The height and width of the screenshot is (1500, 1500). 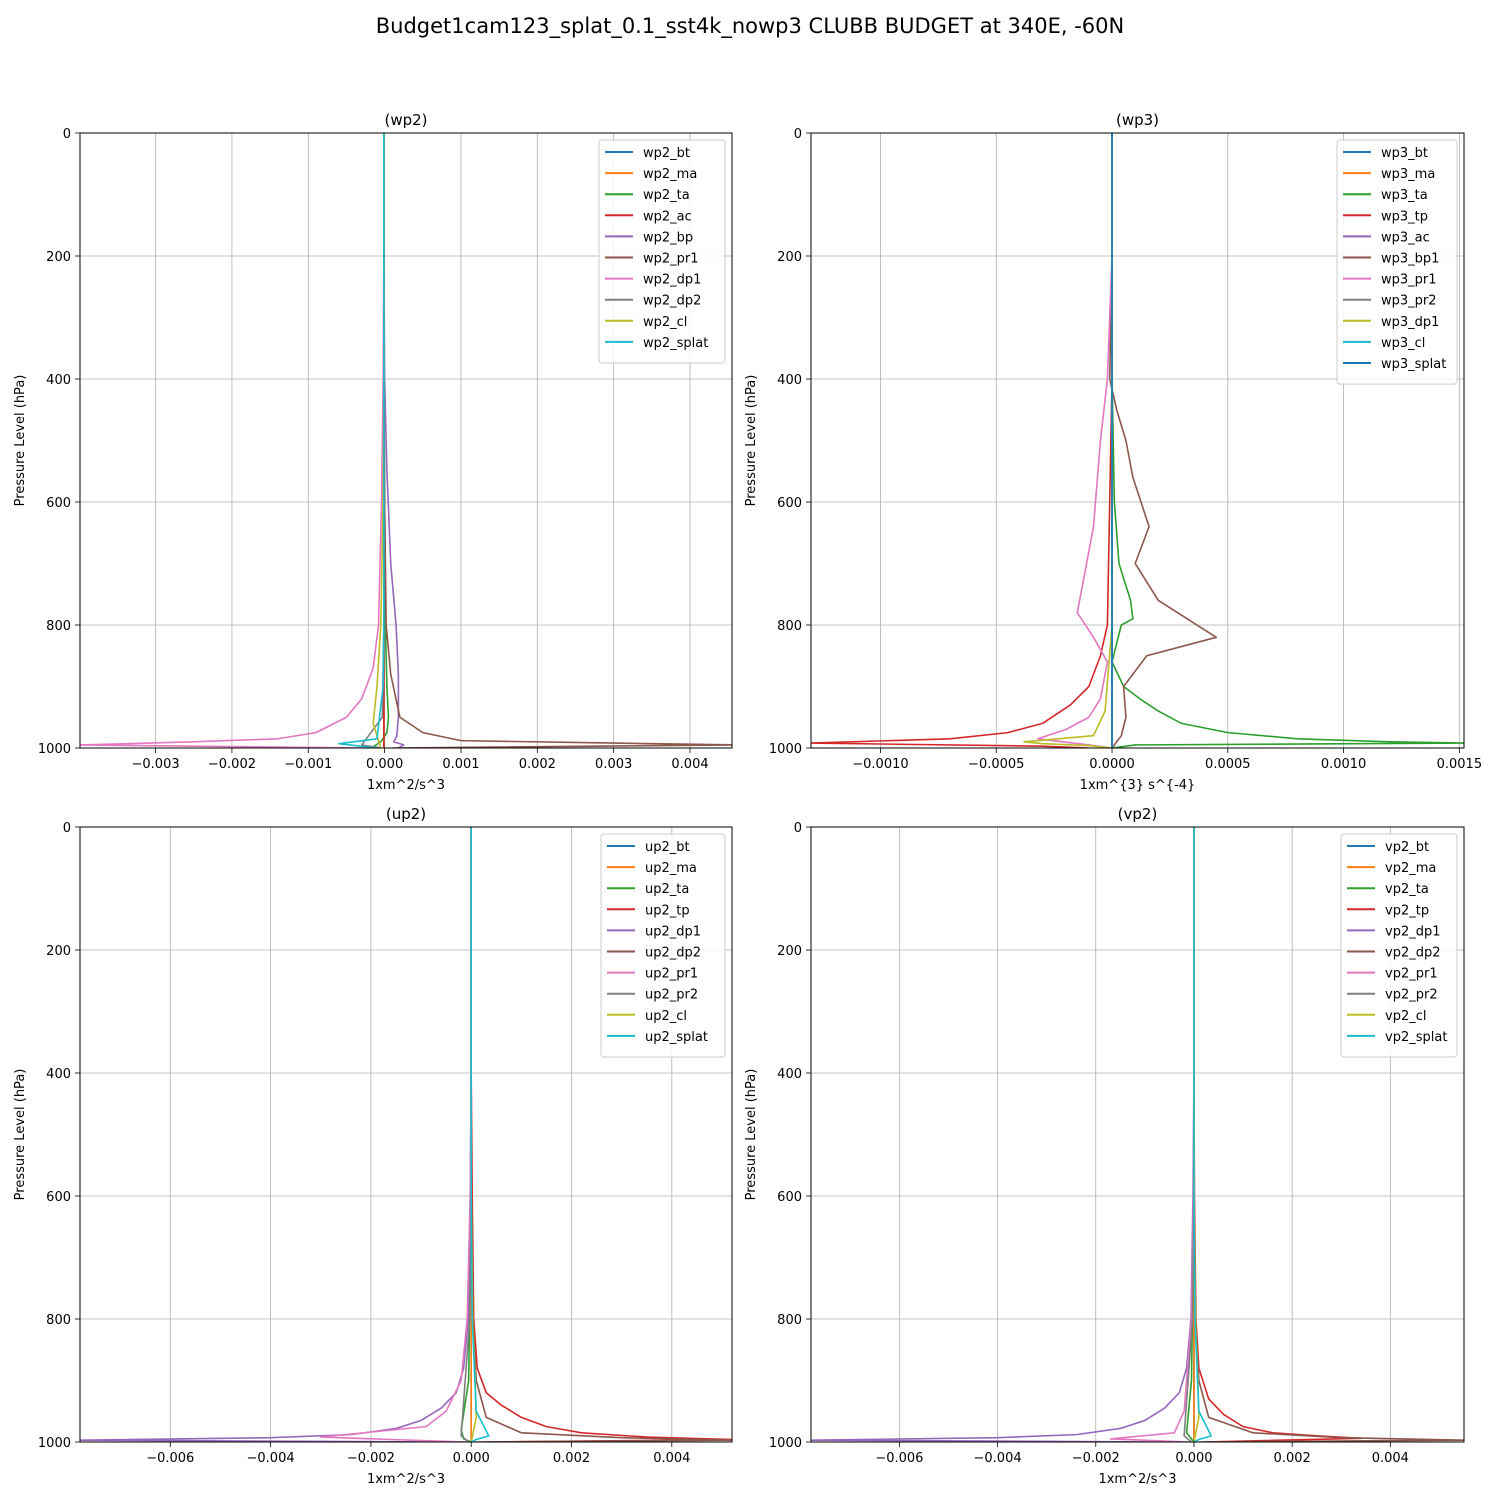 What do you see at coordinates (1416, 1037) in the screenshot?
I see `legend-label: vp2_splat` at bounding box center [1416, 1037].